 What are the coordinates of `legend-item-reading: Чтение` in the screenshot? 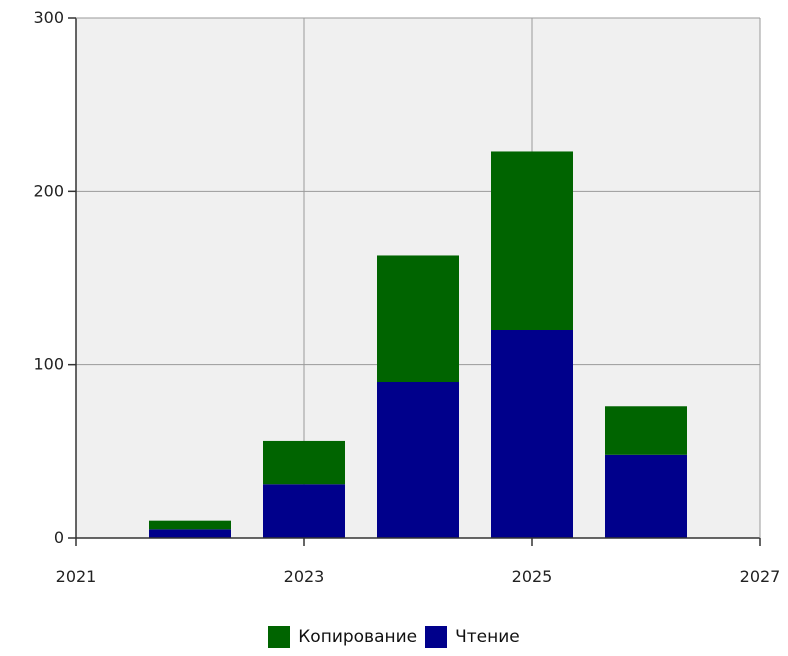 It's located at (472, 637).